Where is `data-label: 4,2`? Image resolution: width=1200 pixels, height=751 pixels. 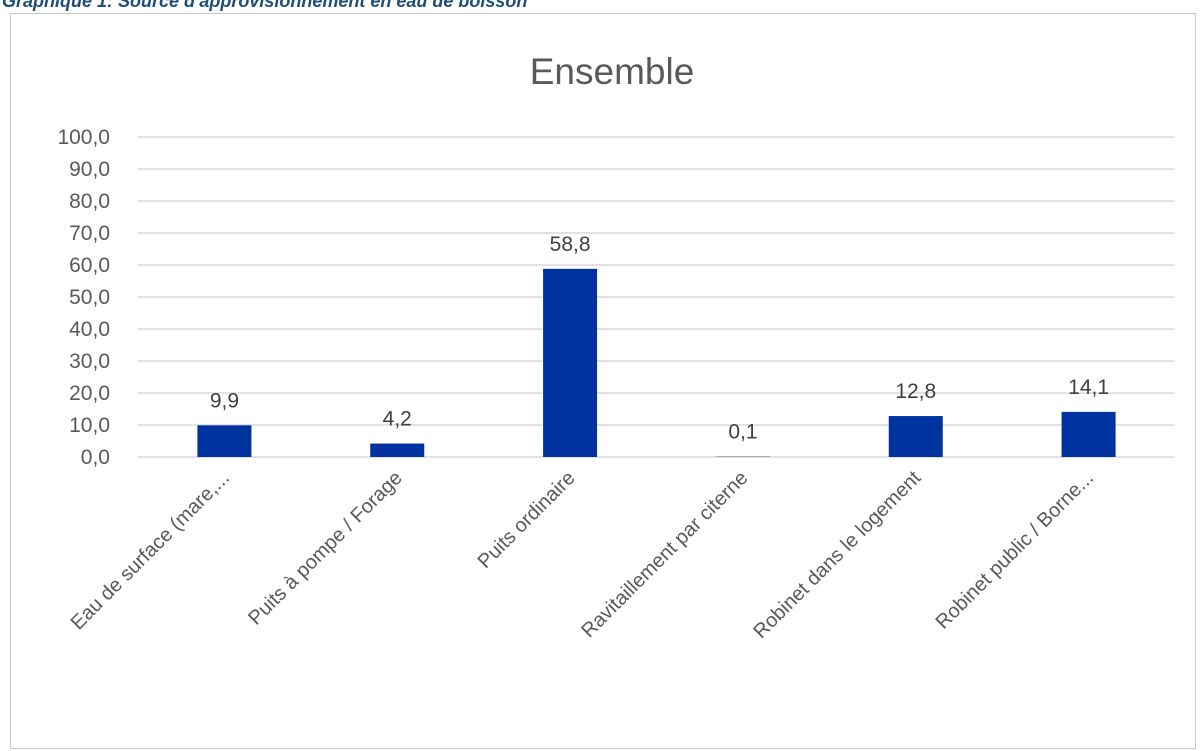
data-label: 4,2 is located at coordinates (397, 419).